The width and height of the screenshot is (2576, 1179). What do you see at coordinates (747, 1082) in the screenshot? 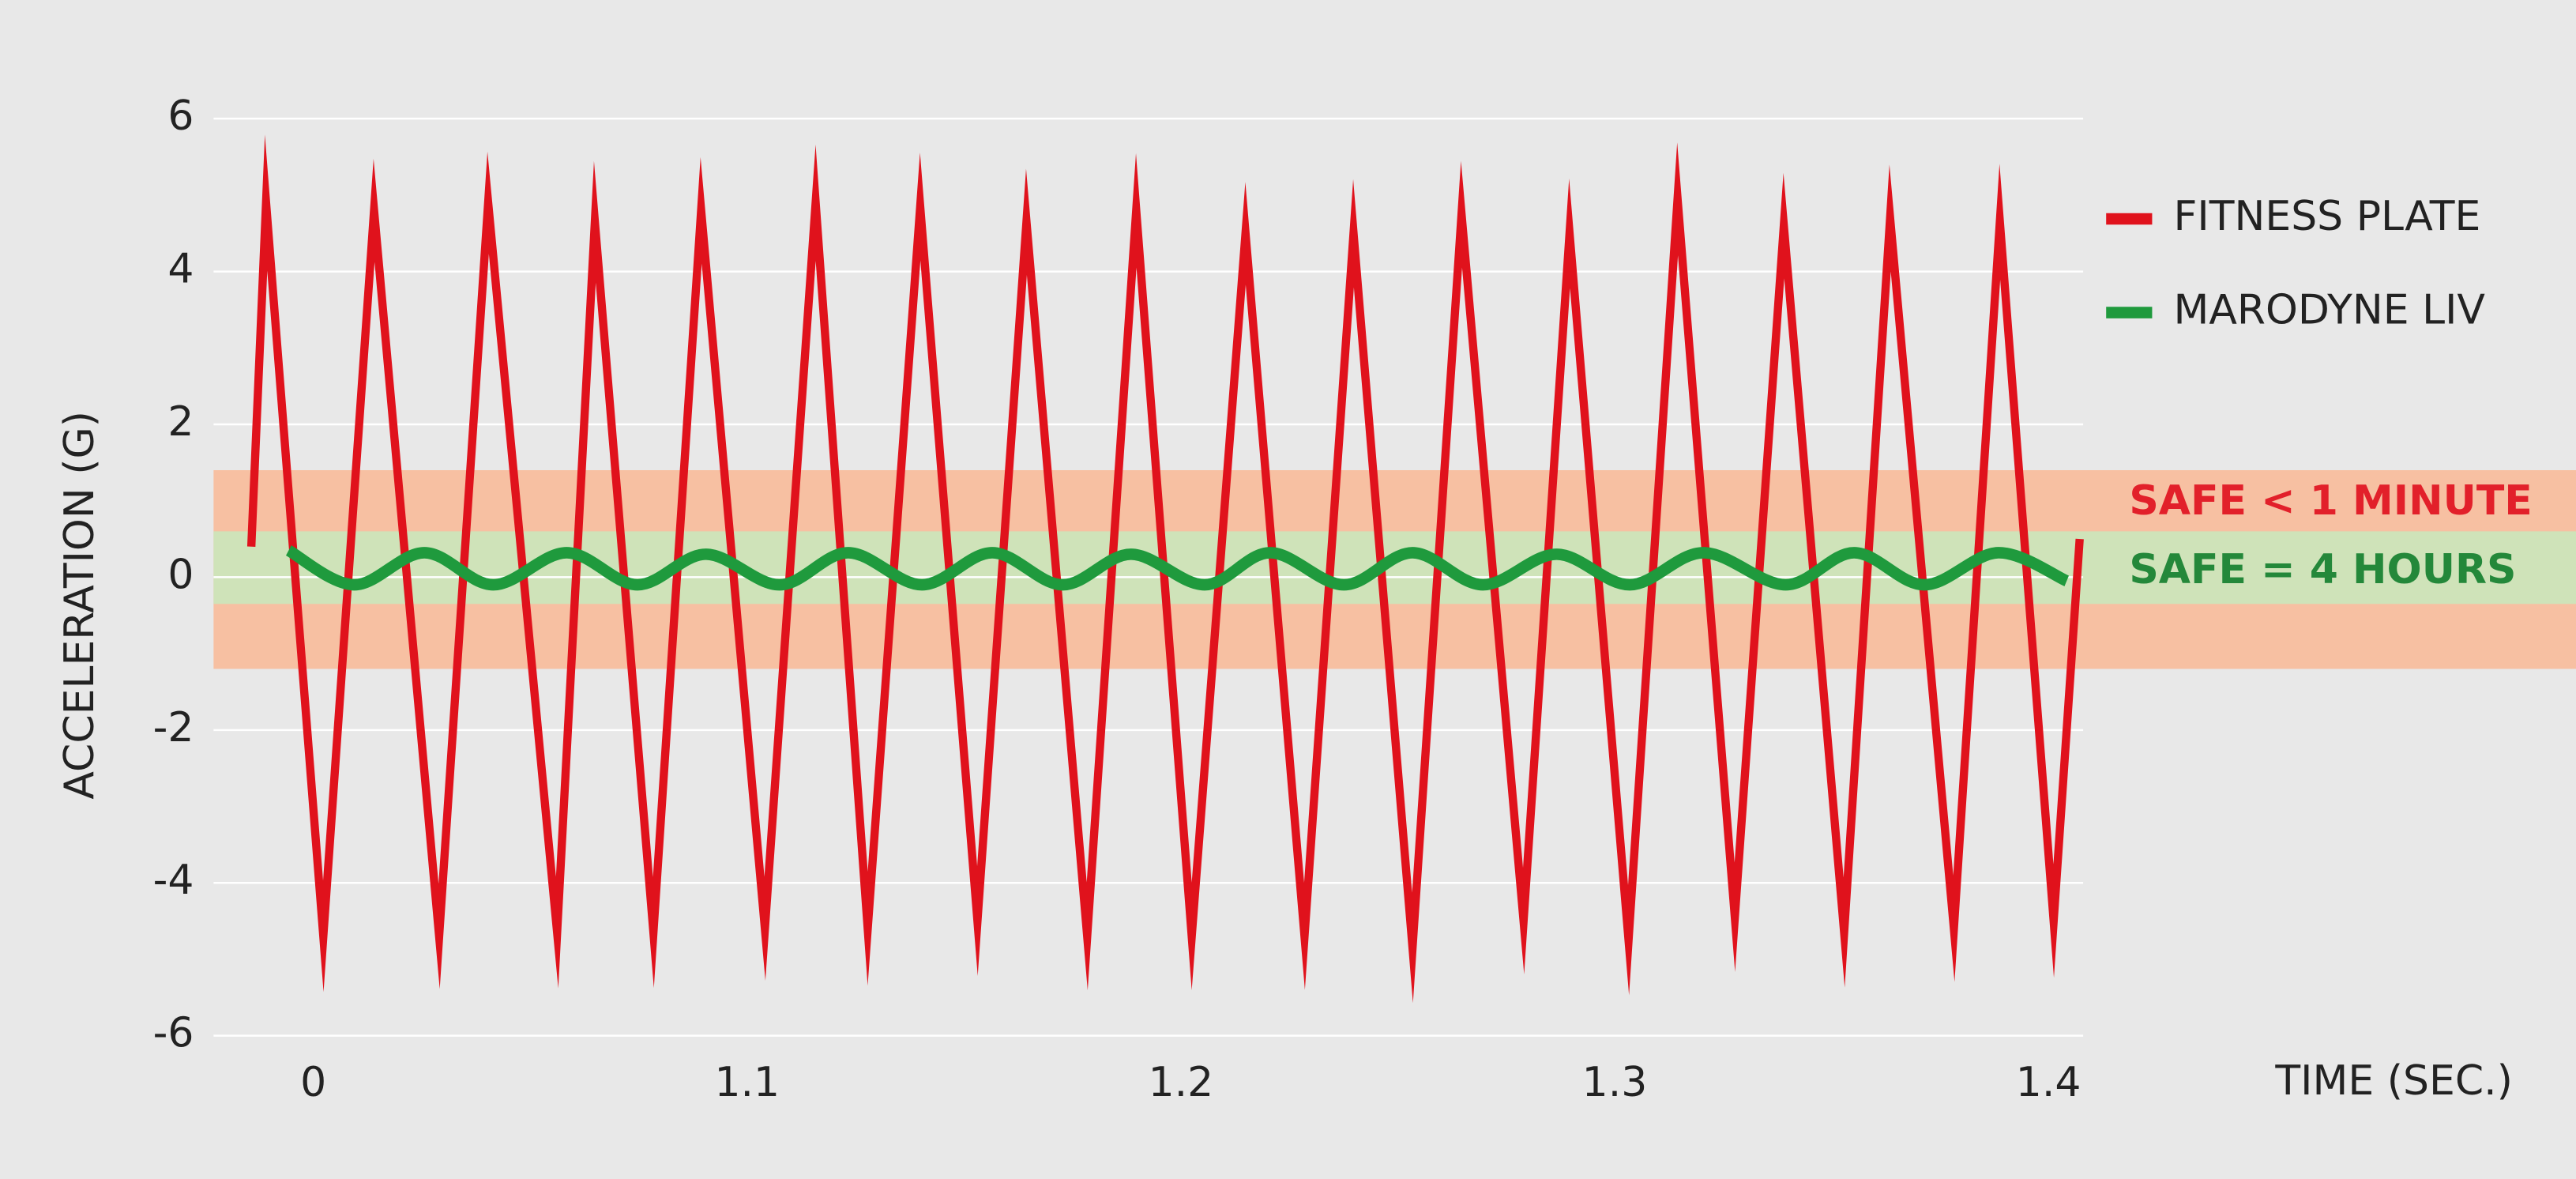
I see `x-tick-label: 1.1` at bounding box center [747, 1082].